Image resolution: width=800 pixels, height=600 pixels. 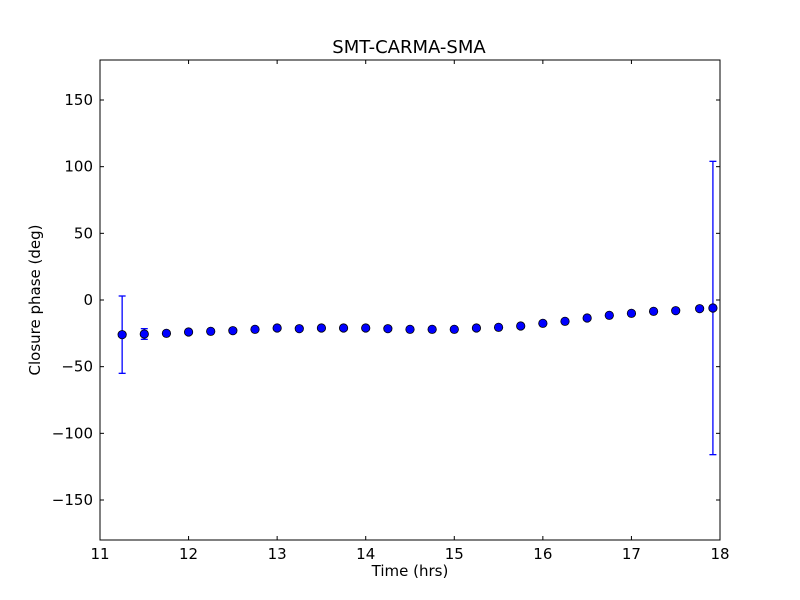 I want to click on x-tick-label: 15, so click(x=454, y=554).